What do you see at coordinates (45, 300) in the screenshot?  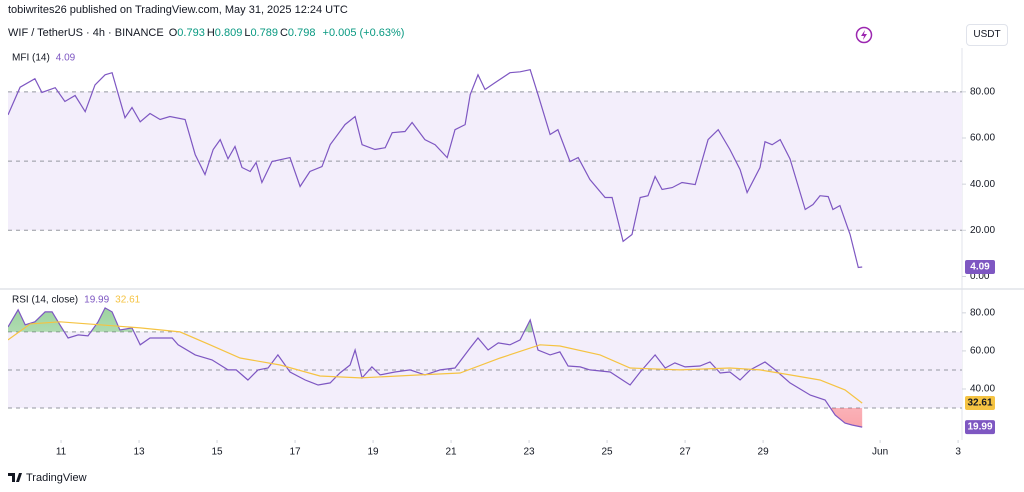 I see `legend-title: RSI (14, close)` at bounding box center [45, 300].